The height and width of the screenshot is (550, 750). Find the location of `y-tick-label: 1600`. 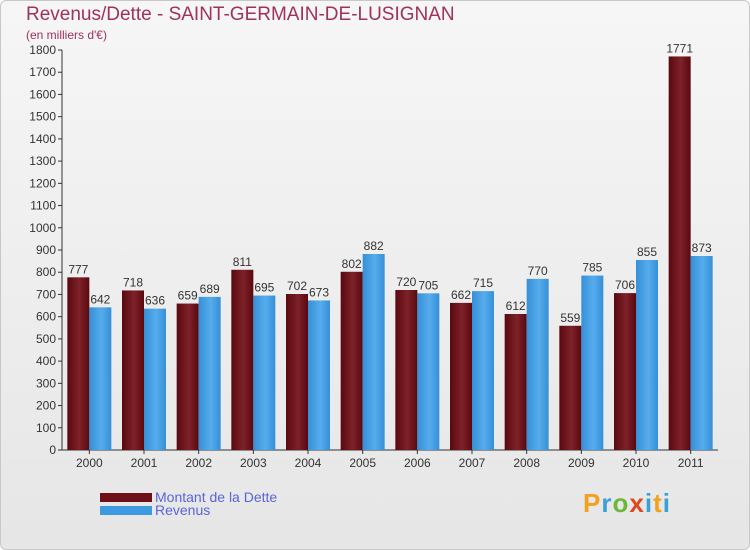

y-tick-label: 1600 is located at coordinates (42, 94).